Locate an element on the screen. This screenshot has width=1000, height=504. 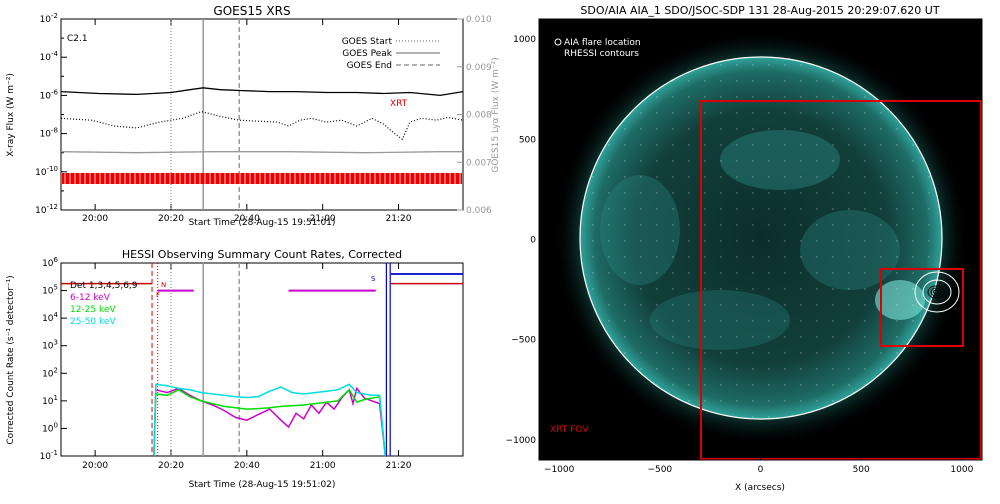
aia-y-tick-label: −1000 is located at coordinates (521, 441).